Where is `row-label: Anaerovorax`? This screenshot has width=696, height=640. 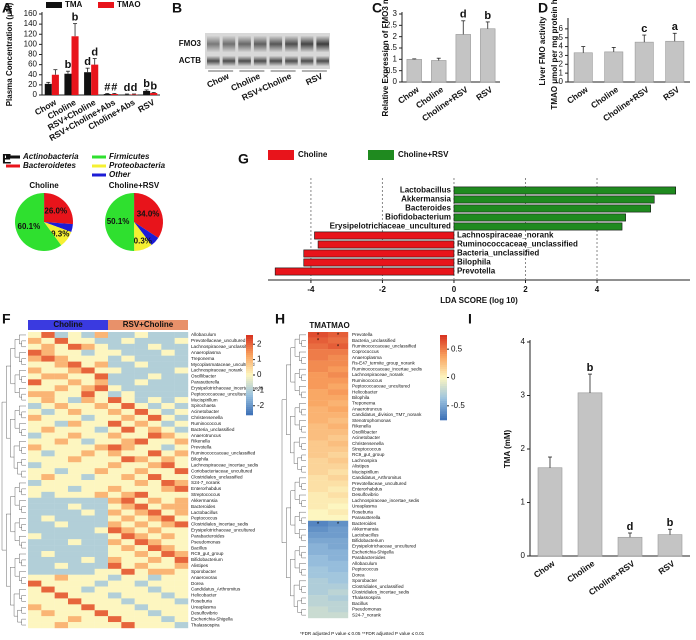 row-label: Anaerovorax is located at coordinates (204, 577).